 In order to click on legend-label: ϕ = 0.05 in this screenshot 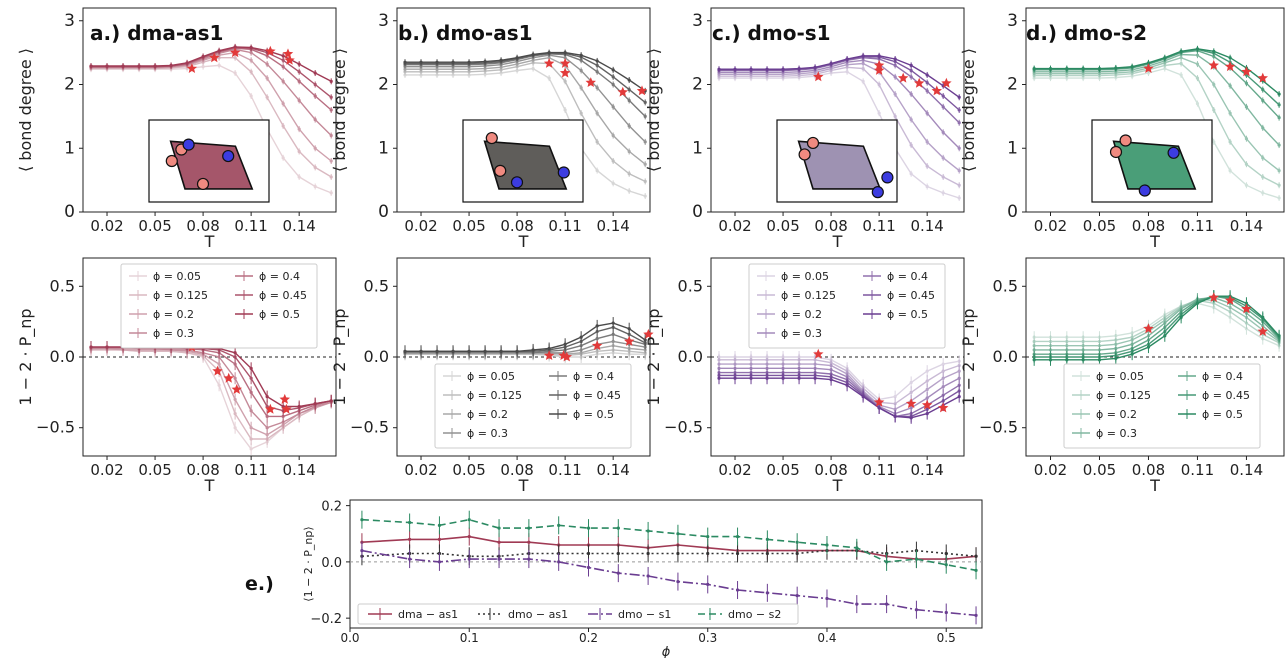, I will do `click(491, 376)`.